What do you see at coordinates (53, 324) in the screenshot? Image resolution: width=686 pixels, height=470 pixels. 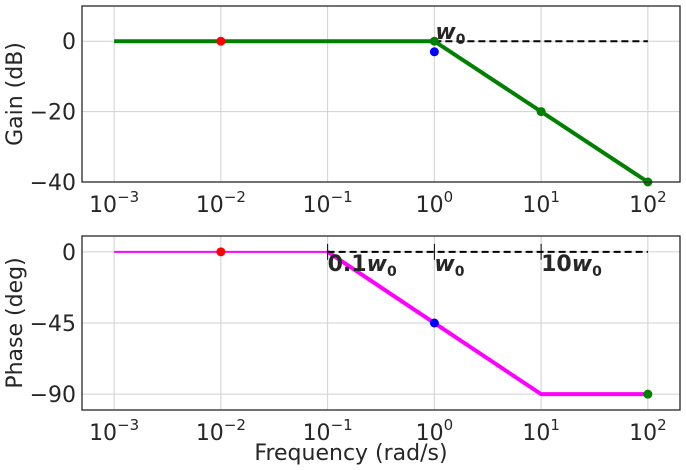 I see `y-tick-label: −45` at bounding box center [53, 324].